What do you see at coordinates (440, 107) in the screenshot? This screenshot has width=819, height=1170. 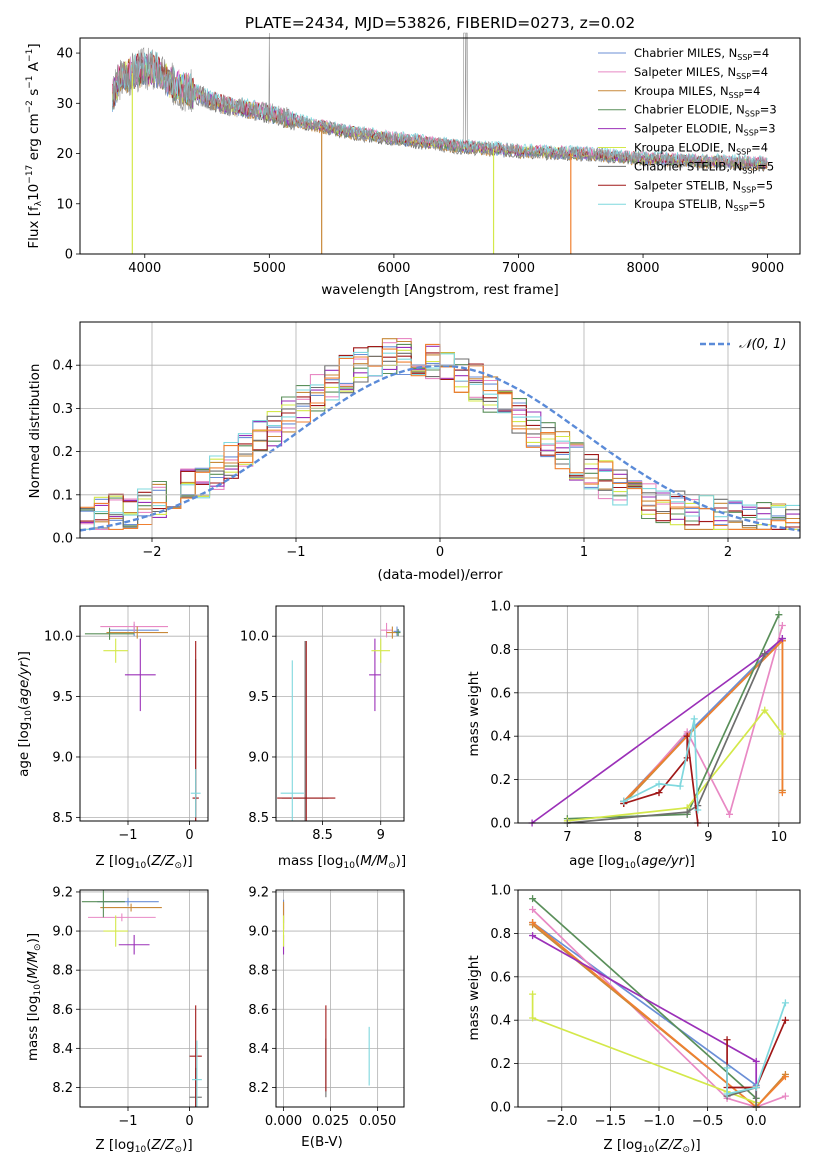 I see `model-spectrum-kroupa_stelib` at bounding box center [440, 107].